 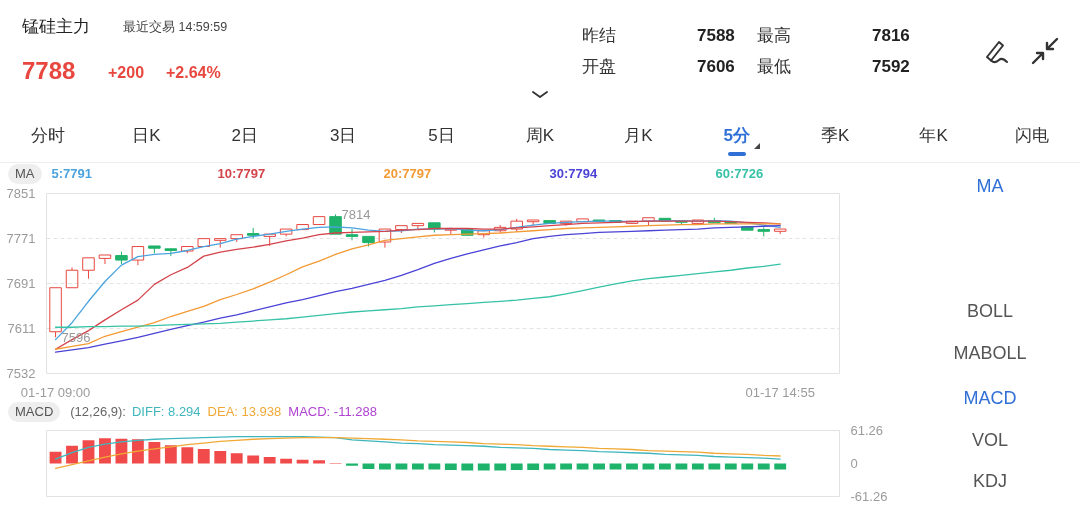 I want to click on category-label: 周K, so click(x=540, y=136).